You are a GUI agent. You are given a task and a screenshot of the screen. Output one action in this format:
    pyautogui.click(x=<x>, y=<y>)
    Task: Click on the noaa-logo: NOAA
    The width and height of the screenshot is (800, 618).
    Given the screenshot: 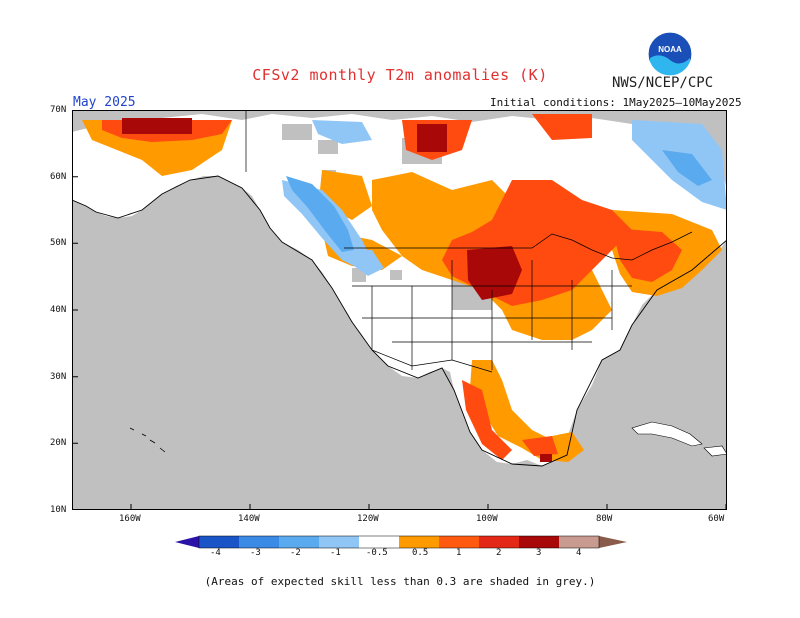 What is the action you would take?
    pyautogui.click(x=670, y=54)
    